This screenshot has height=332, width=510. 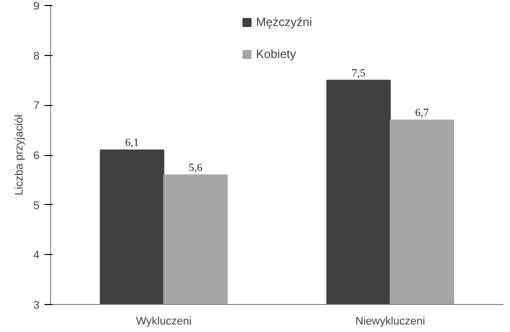 What do you see at coordinates (36, 306) in the screenshot?
I see `y-tick-label: 3` at bounding box center [36, 306].